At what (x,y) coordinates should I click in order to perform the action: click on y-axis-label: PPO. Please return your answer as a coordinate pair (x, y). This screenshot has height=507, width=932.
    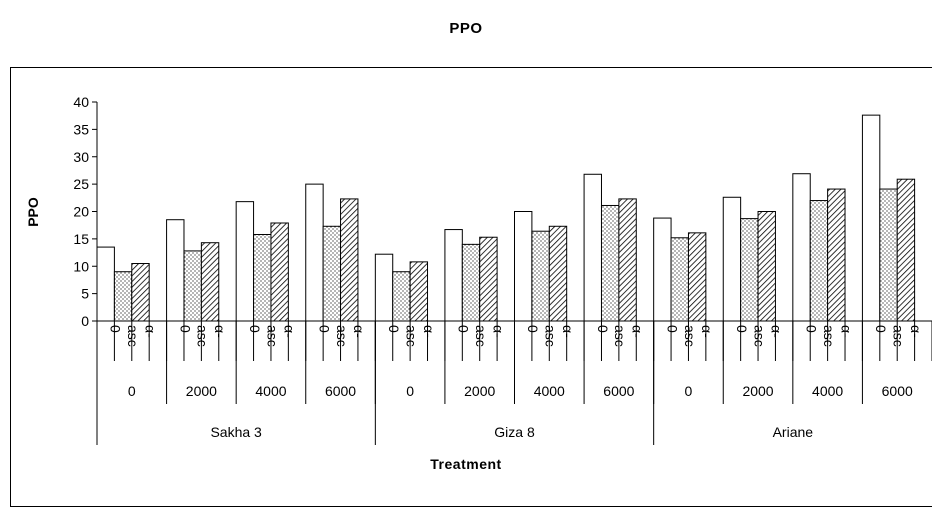
    Looking at the image, I should click on (33, 212).